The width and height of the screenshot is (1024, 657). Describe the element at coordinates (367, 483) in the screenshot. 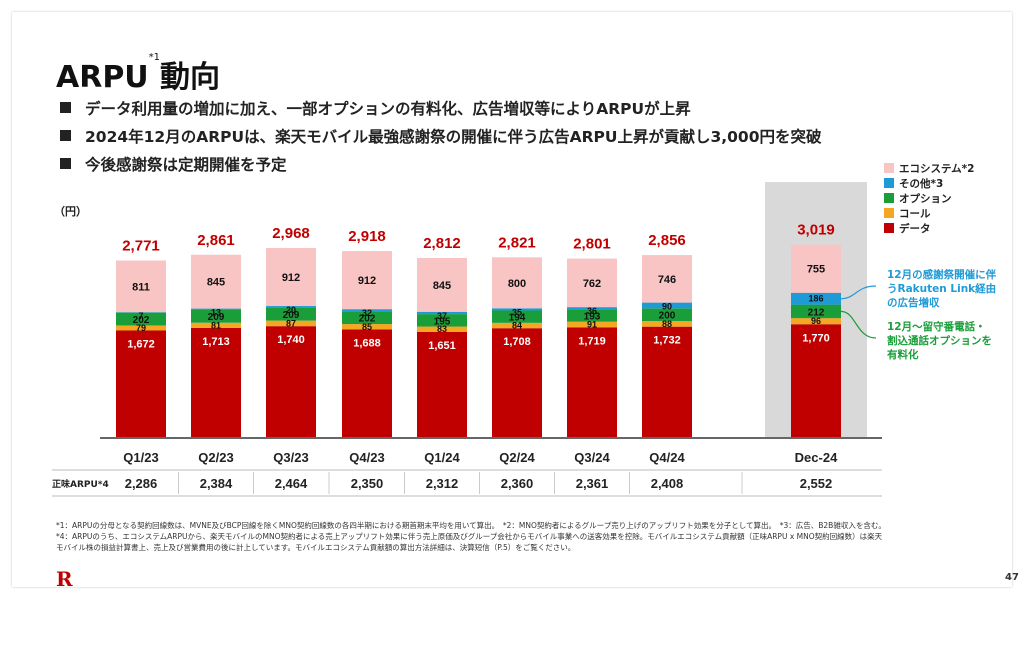

I see `net-arpu-value-3: 2,350` at that location.